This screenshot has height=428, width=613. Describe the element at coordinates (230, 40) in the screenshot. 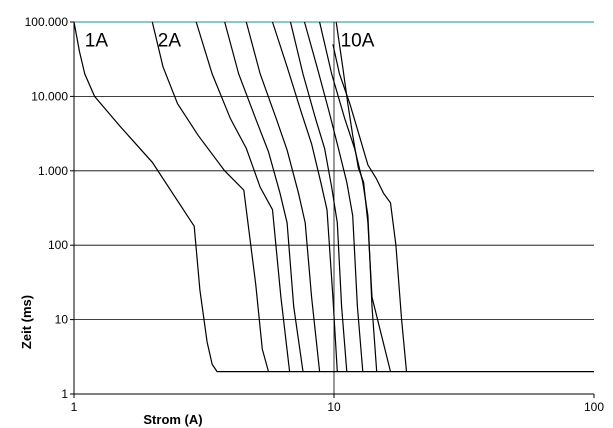

I see `curve-labels: 1A 2A 10A` at that location.